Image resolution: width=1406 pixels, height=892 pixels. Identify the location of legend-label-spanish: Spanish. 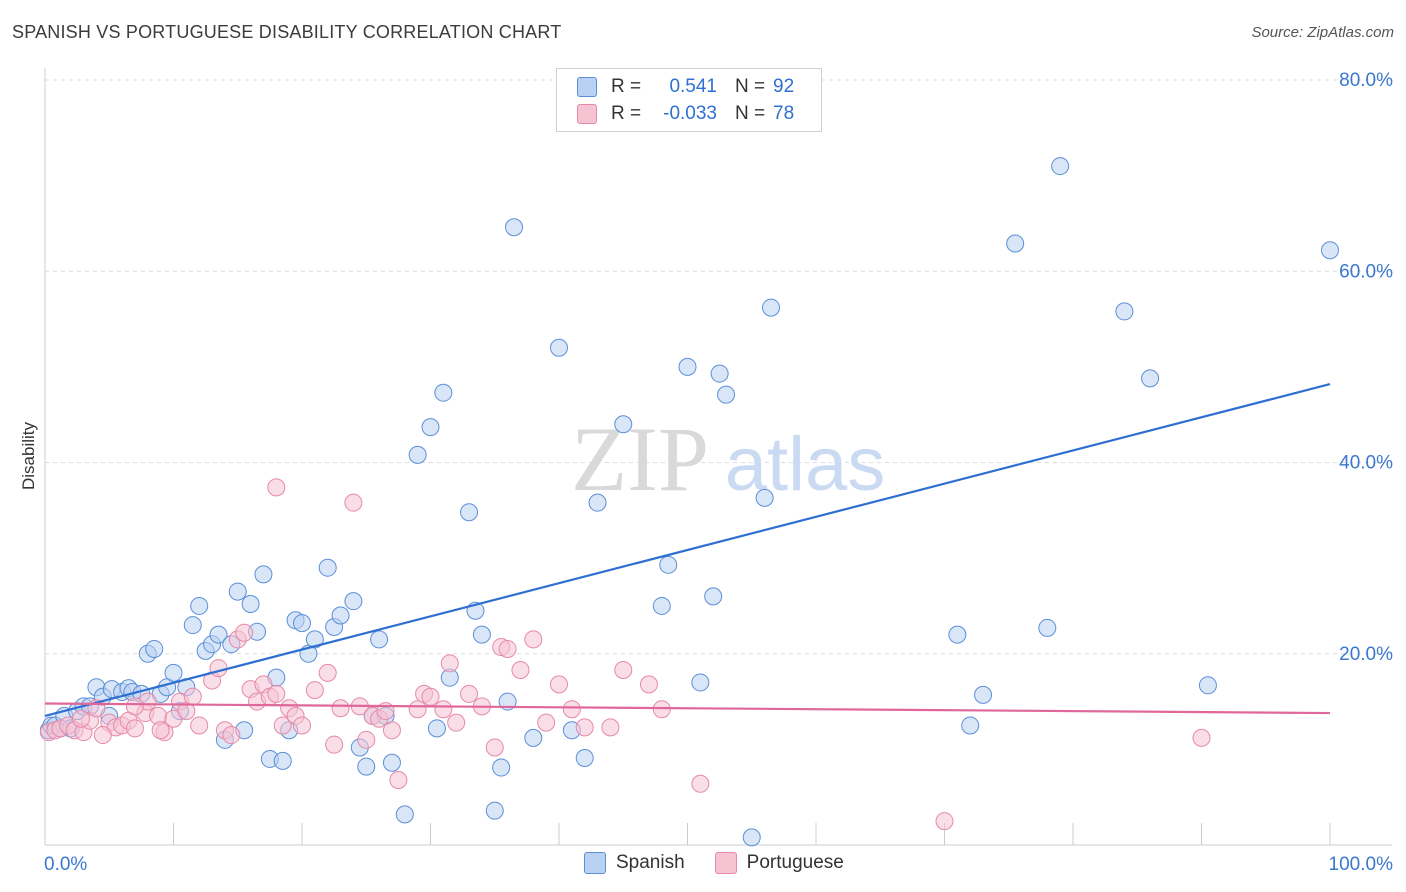
(650, 862).